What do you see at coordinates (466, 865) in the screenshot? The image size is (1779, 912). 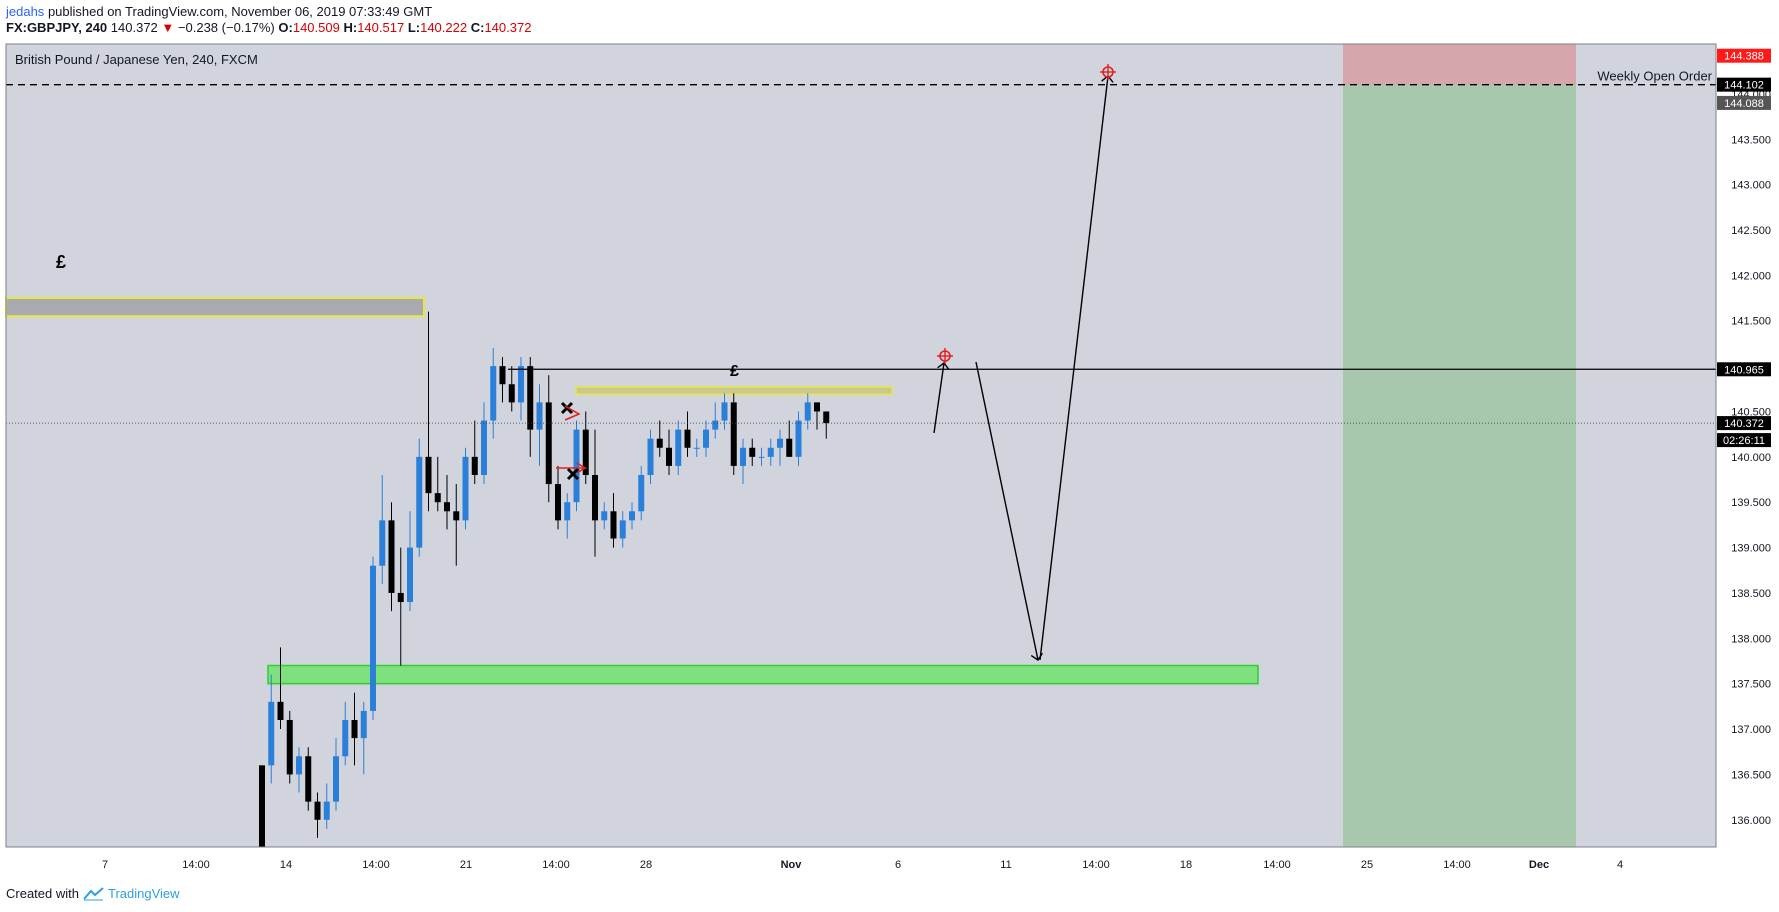 I see `time-tick-label: 21` at bounding box center [466, 865].